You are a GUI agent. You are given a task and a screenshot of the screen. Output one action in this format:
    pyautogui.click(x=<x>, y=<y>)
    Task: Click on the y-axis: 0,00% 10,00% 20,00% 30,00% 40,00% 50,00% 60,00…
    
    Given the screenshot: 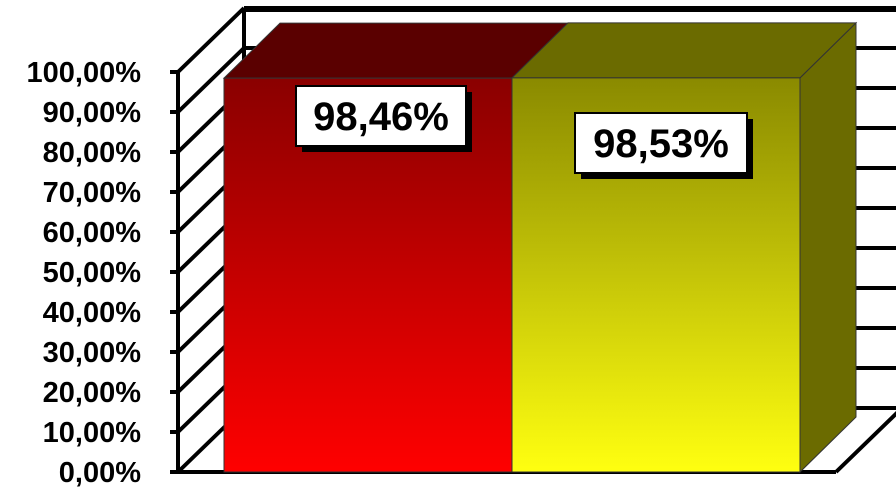 What is the action you would take?
    pyautogui.click(x=103, y=273)
    